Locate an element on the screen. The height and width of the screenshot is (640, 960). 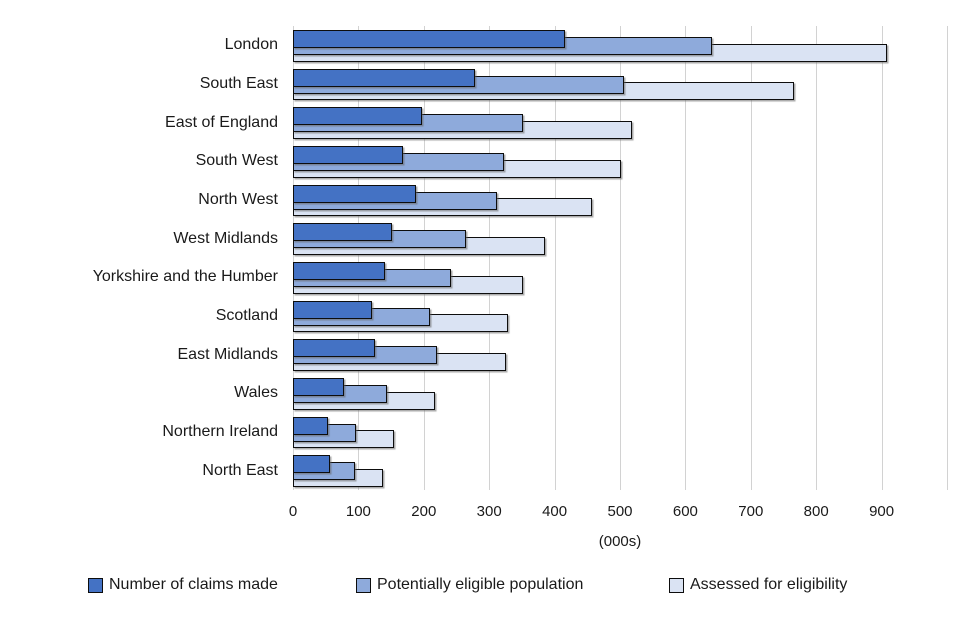
bar-scotland-number-of-claims-made is located at coordinates (333, 309).